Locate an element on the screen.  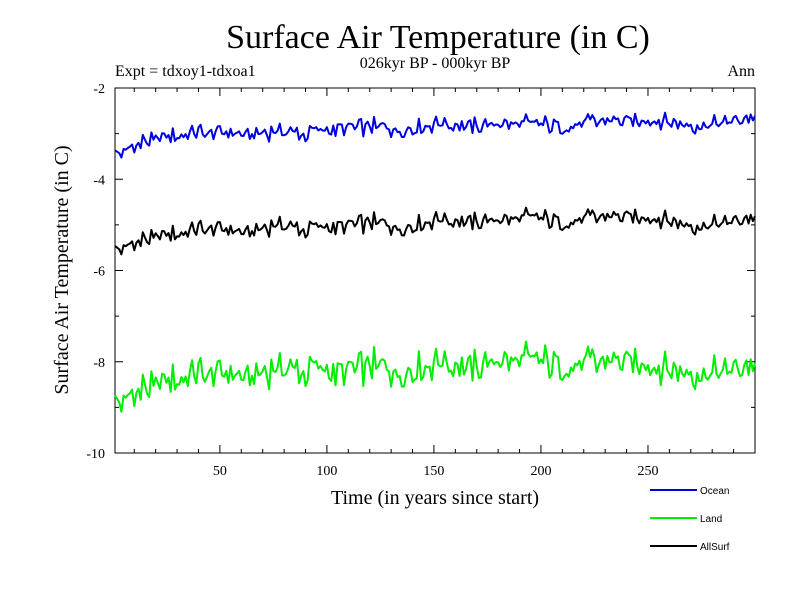
legend-label-land: Land is located at coordinates (711, 519).